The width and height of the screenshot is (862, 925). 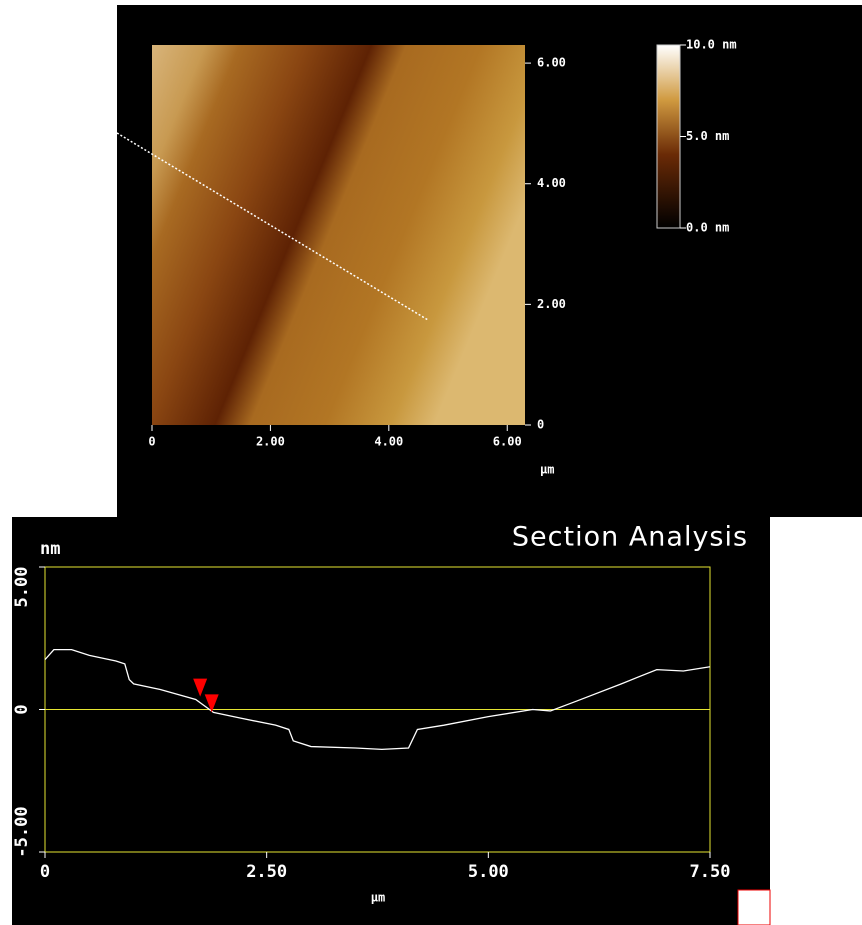 I want to click on color-bar, so click(x=668, y=136).